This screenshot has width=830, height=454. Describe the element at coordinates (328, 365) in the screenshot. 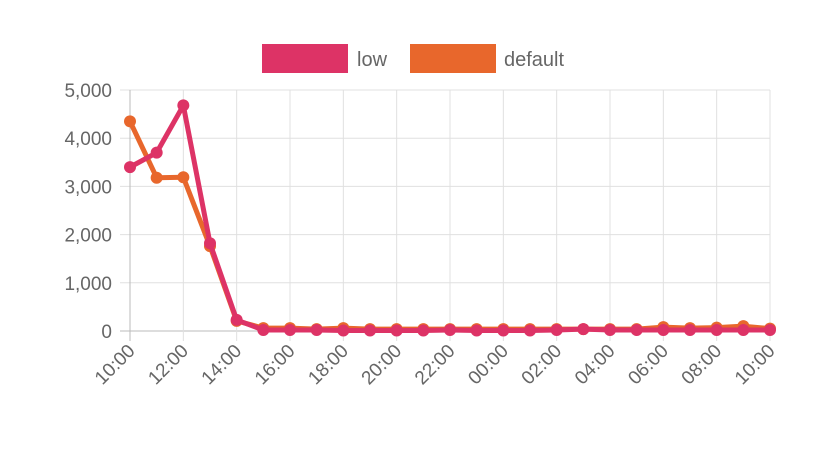

I see `x-tick-label: 18:00` at that location.